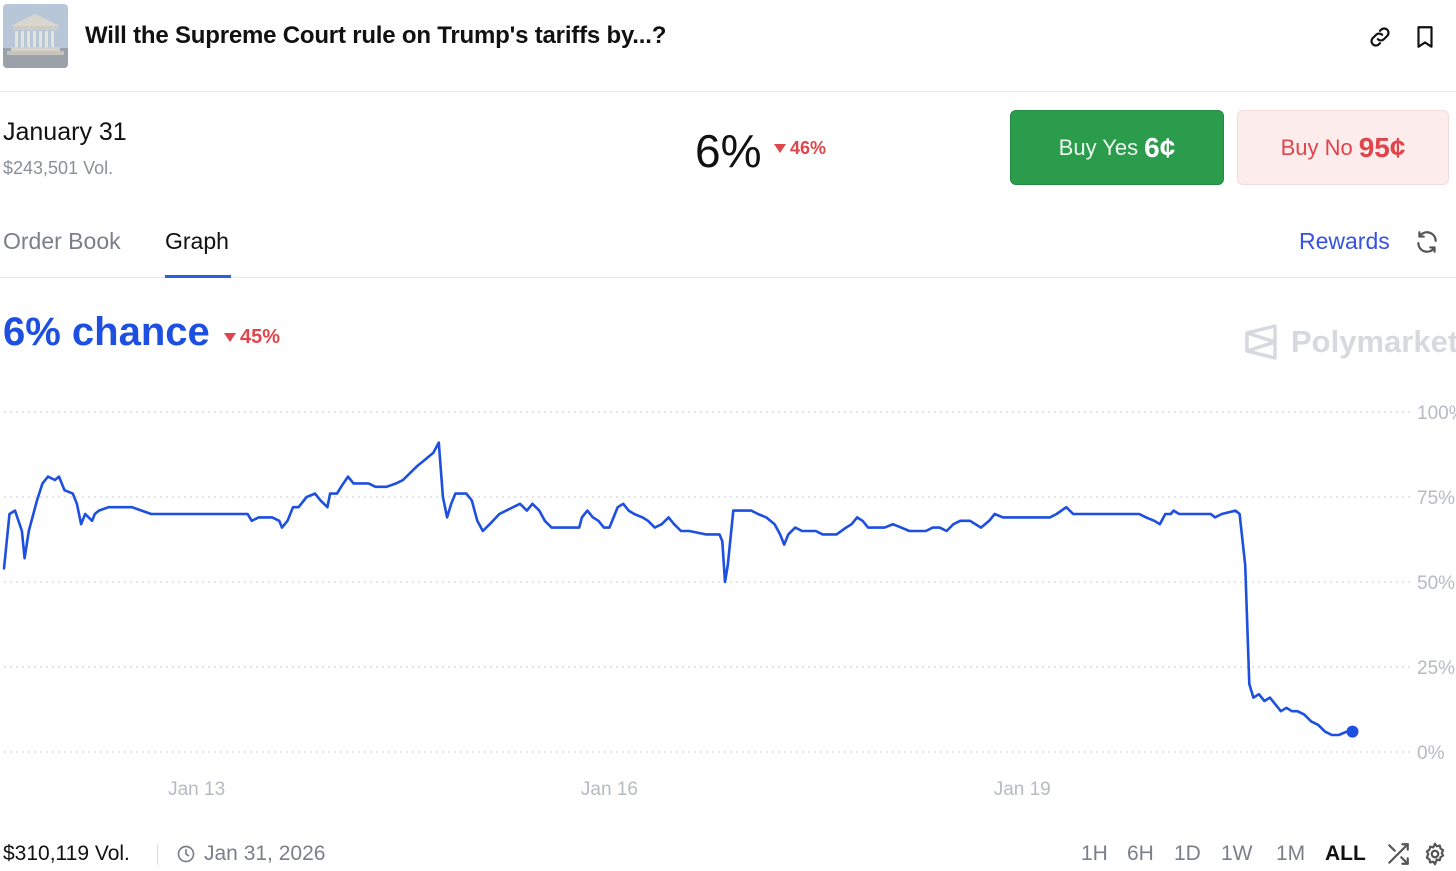 The height and width of the screenshot is (871, 1456). What do you see at coordinates (1261, 342) in the screenshot?
I see `polymarket-logo-icon` at bounding box center [1261, 342].